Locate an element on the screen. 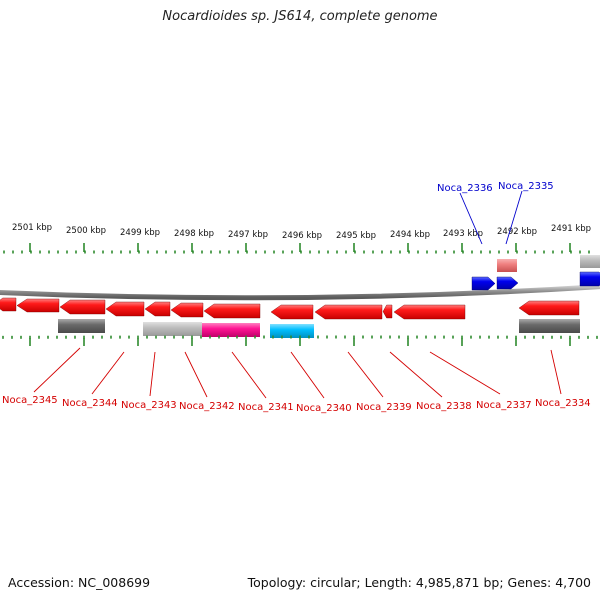  reverse-gene-label: Noca_2338 is located at coordinates (444, 406).